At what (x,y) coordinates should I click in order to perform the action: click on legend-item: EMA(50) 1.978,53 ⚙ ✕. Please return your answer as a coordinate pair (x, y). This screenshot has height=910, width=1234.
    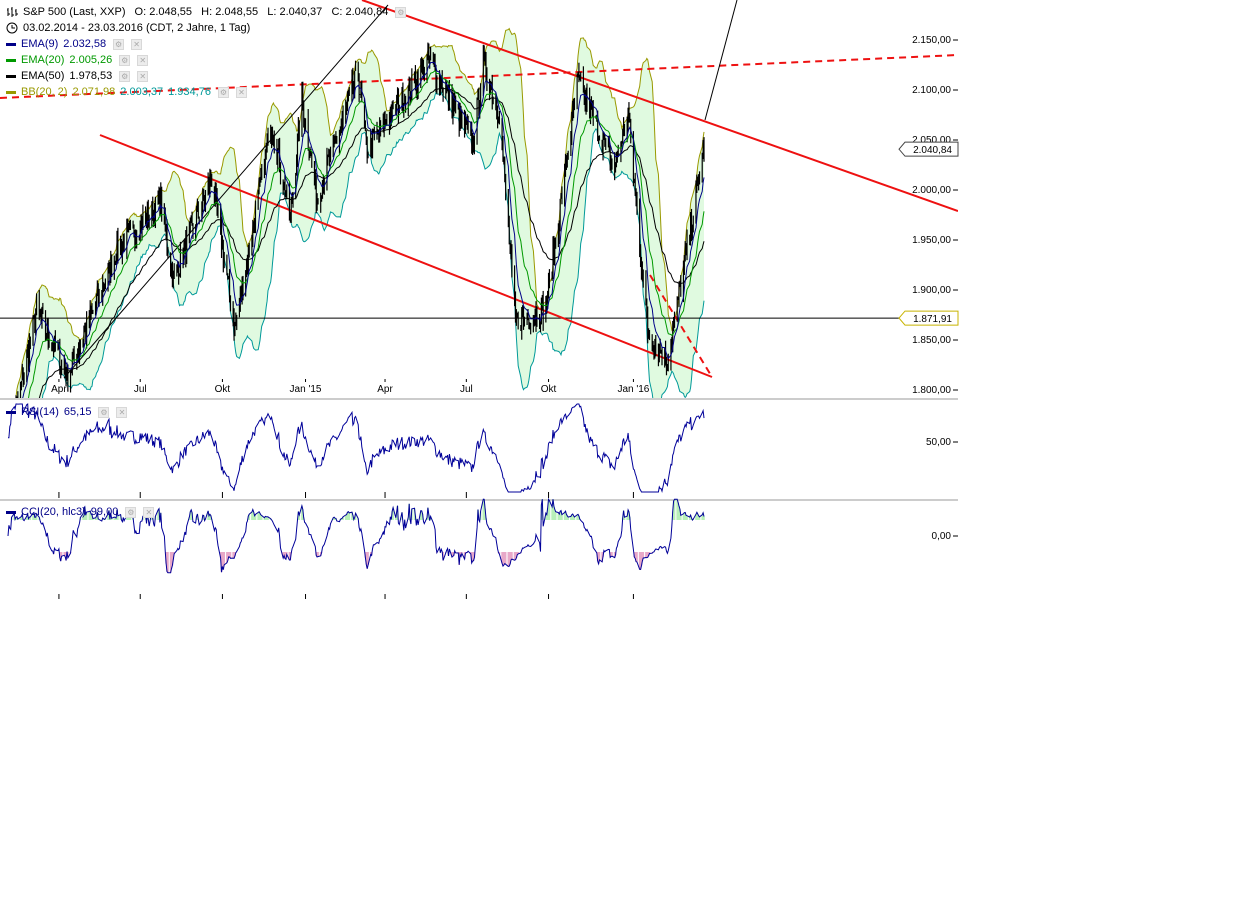
    Looking at the image, I should click on (79, 76).